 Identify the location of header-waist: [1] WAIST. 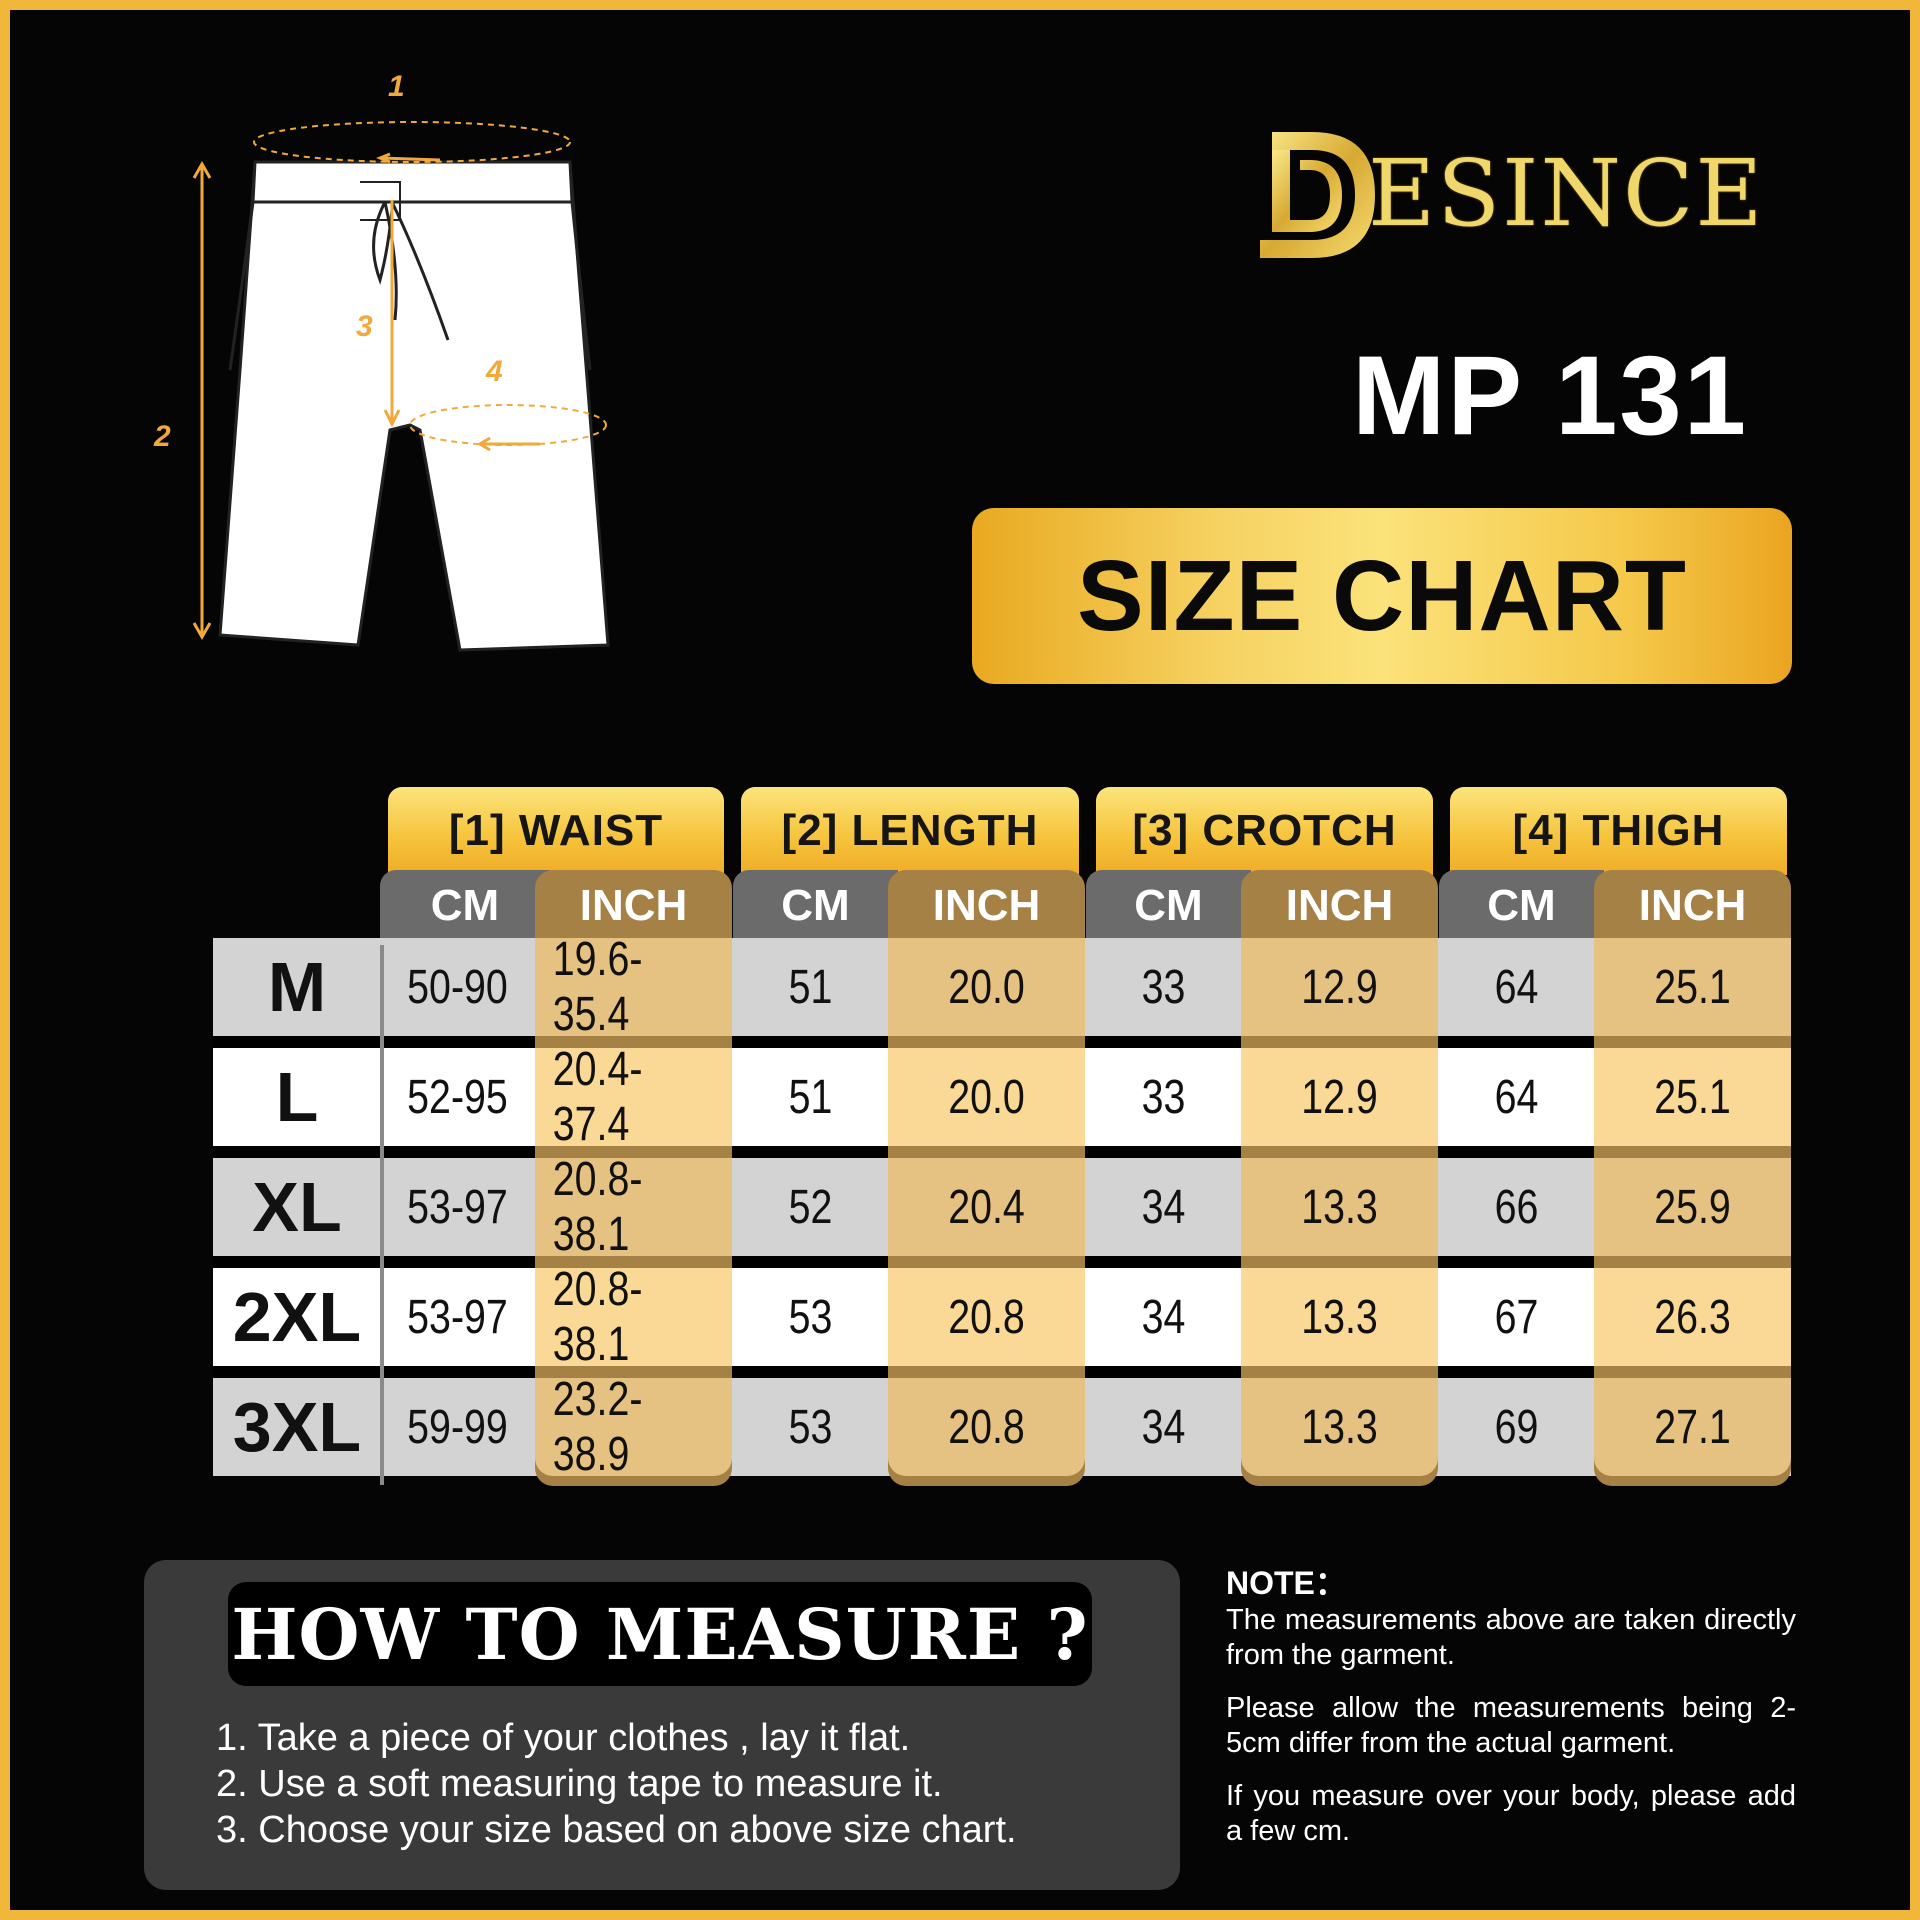
(556, 831).